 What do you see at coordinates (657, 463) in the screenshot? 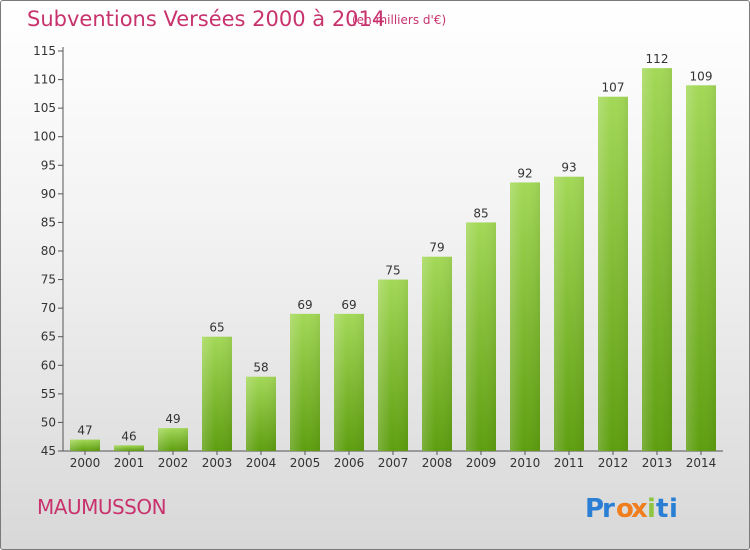
I see `x-tick-label: 2013` at bounding box center [657, 463].